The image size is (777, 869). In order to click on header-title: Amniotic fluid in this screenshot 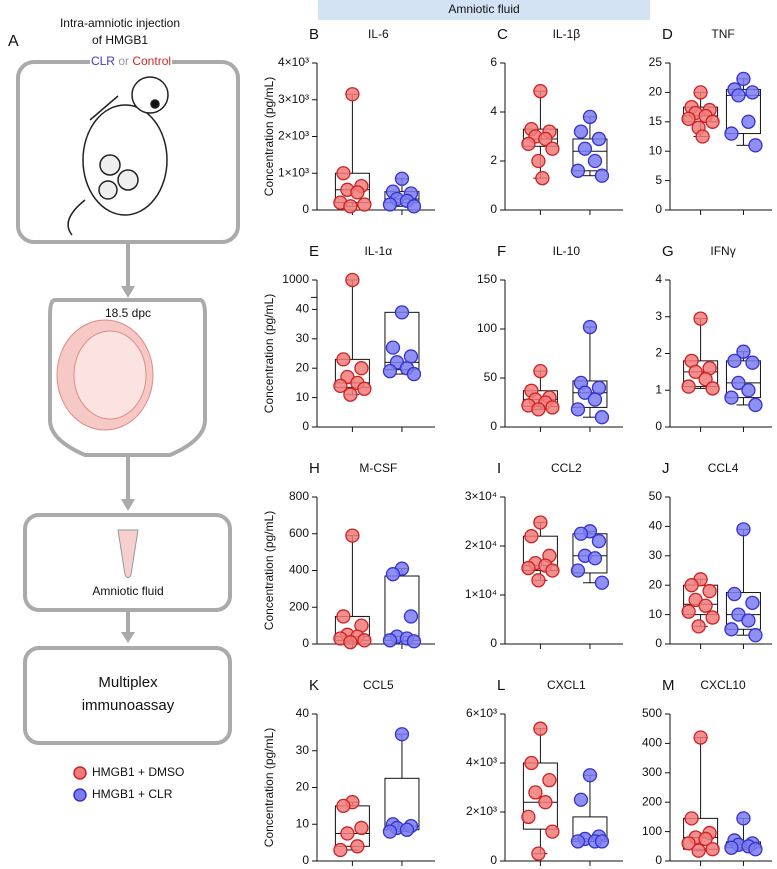, I will do `click(483, 9)`.